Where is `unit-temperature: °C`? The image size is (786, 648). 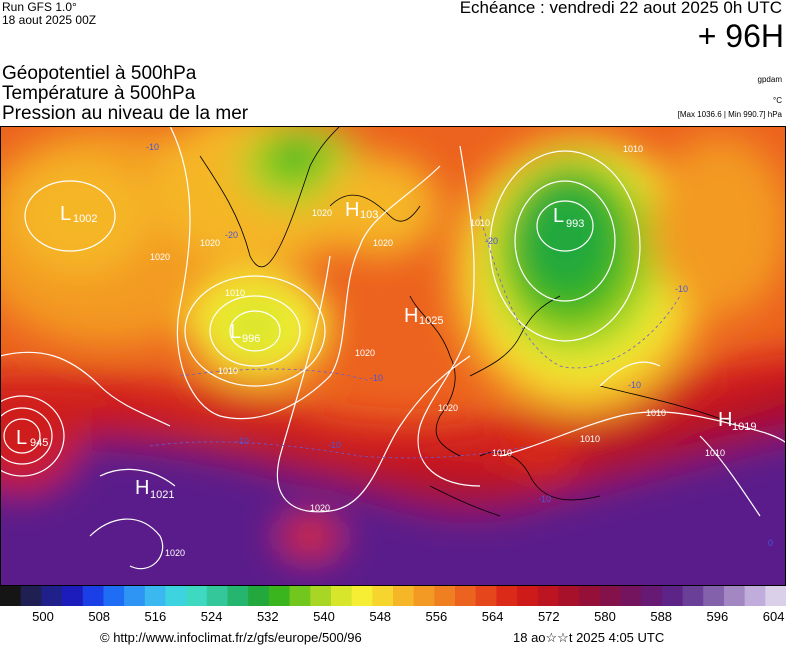 unit-temperature: °C is located at coordinates (777, 100).